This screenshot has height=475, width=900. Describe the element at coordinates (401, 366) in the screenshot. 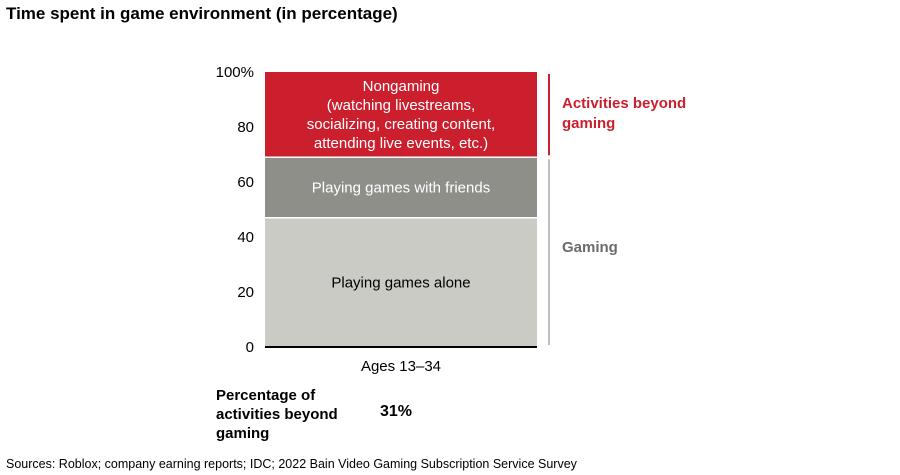

I see `x-category-label: Ages 13–34` at that location.